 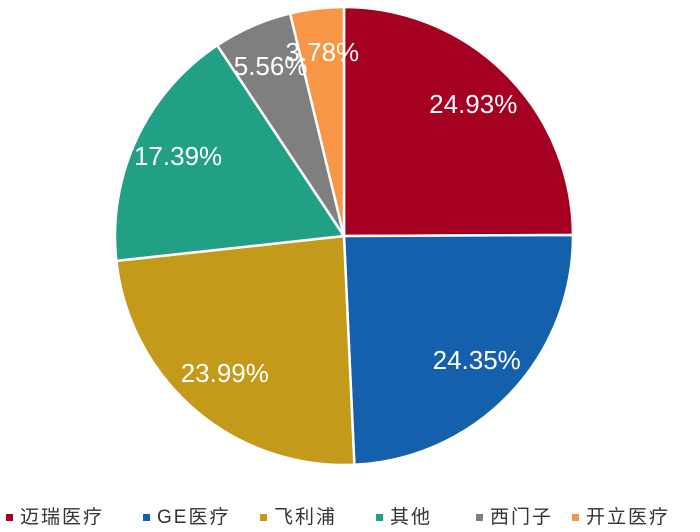 I want to click on legend-item: 迈瑞医疗, so click(x=55, y=517).